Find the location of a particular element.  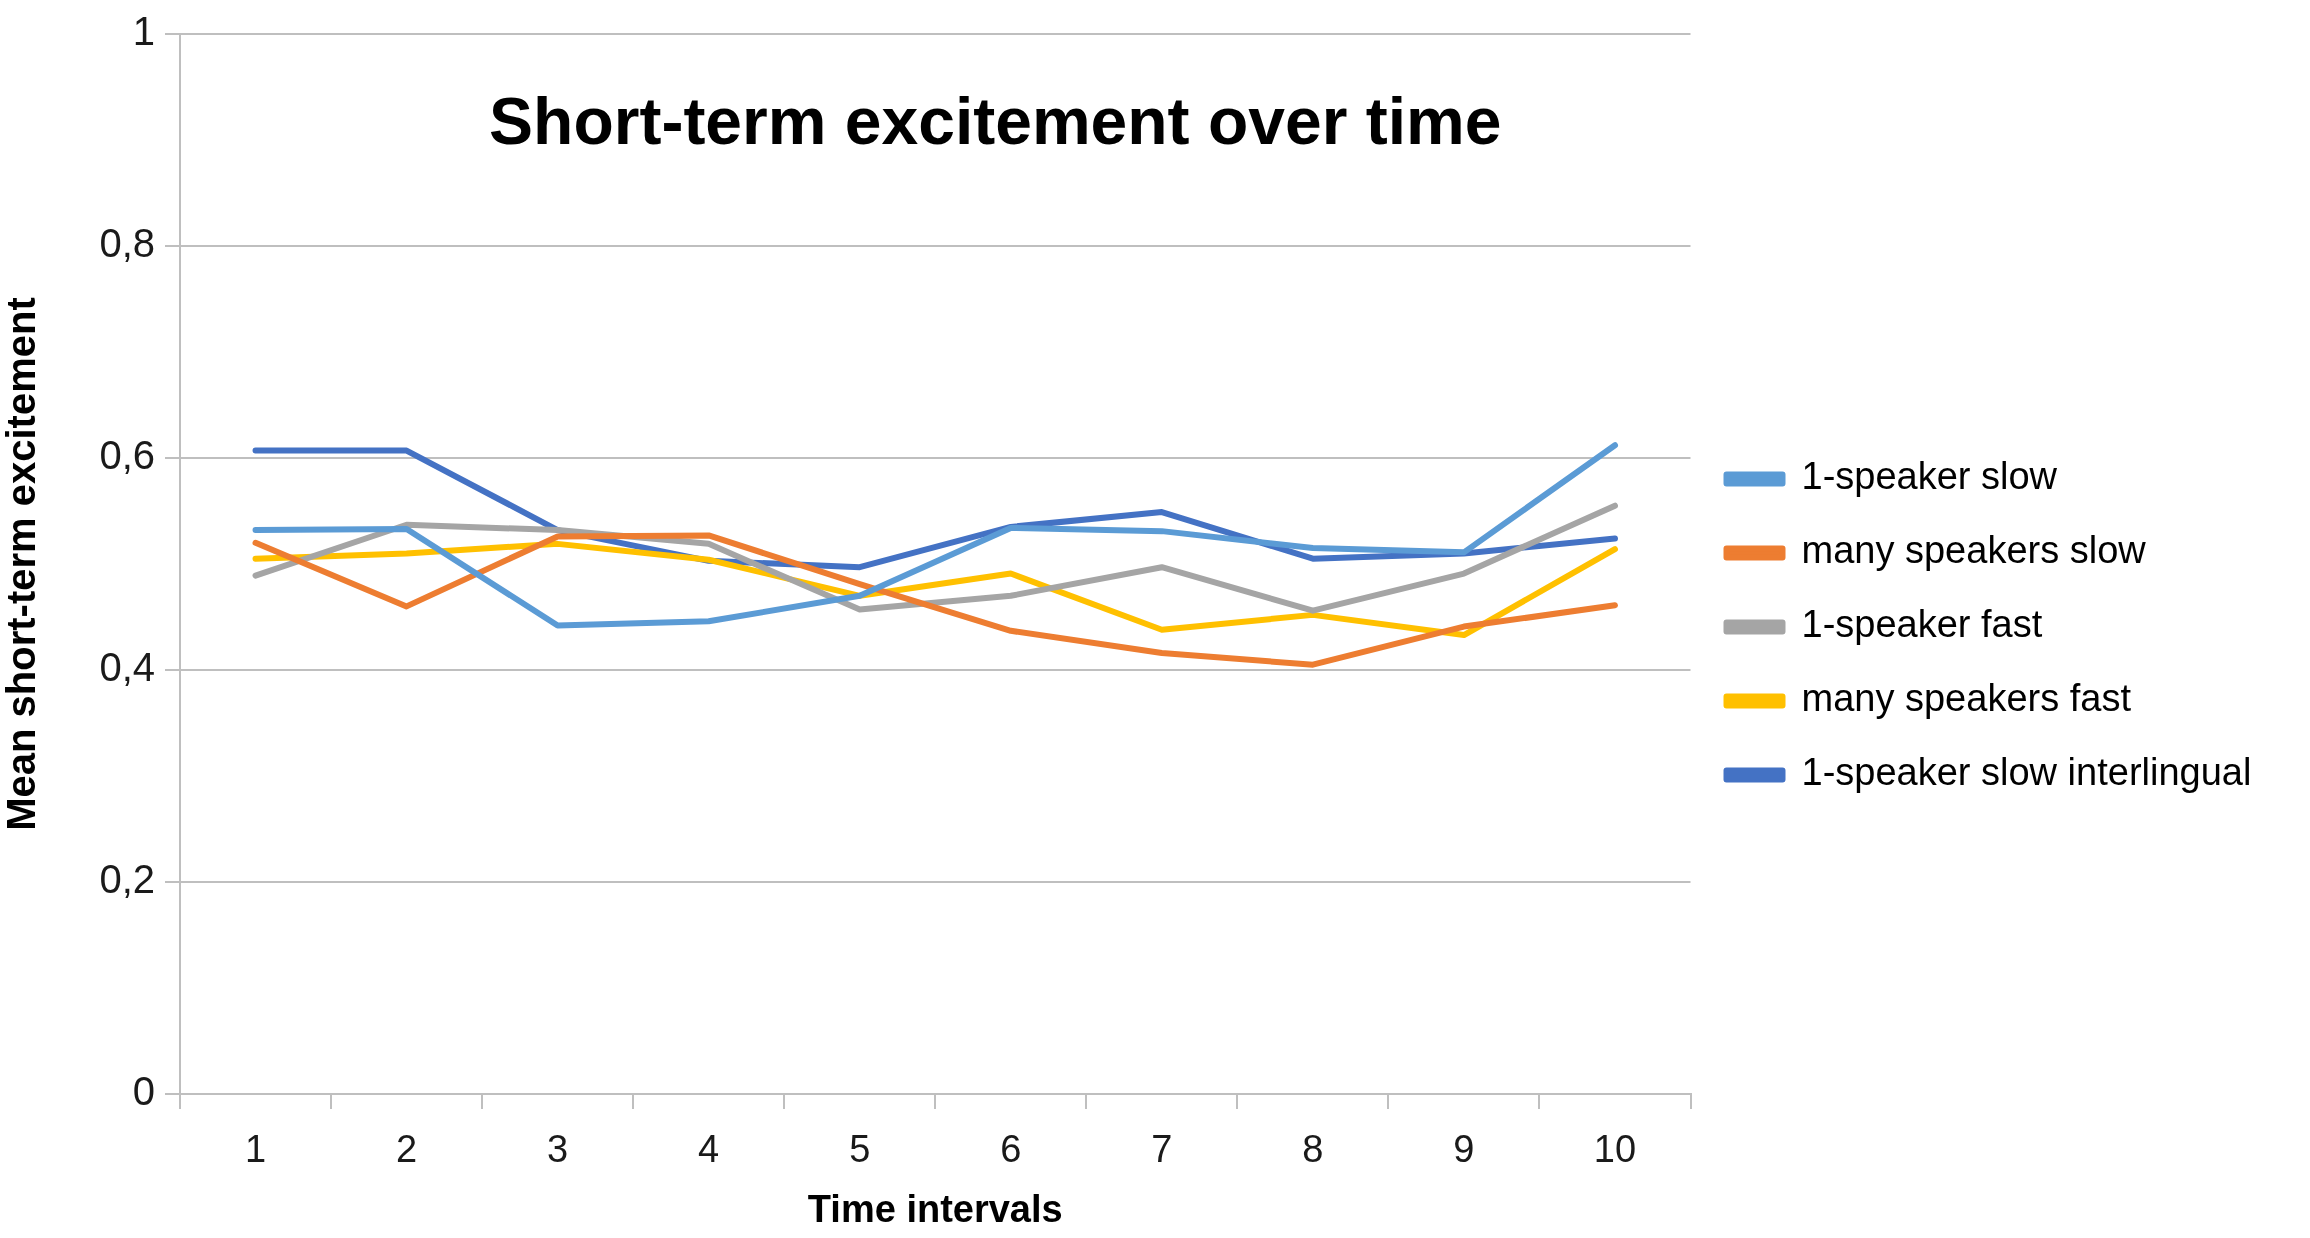

legend-label: many speakers slow is located at coordinates (1974, 550).